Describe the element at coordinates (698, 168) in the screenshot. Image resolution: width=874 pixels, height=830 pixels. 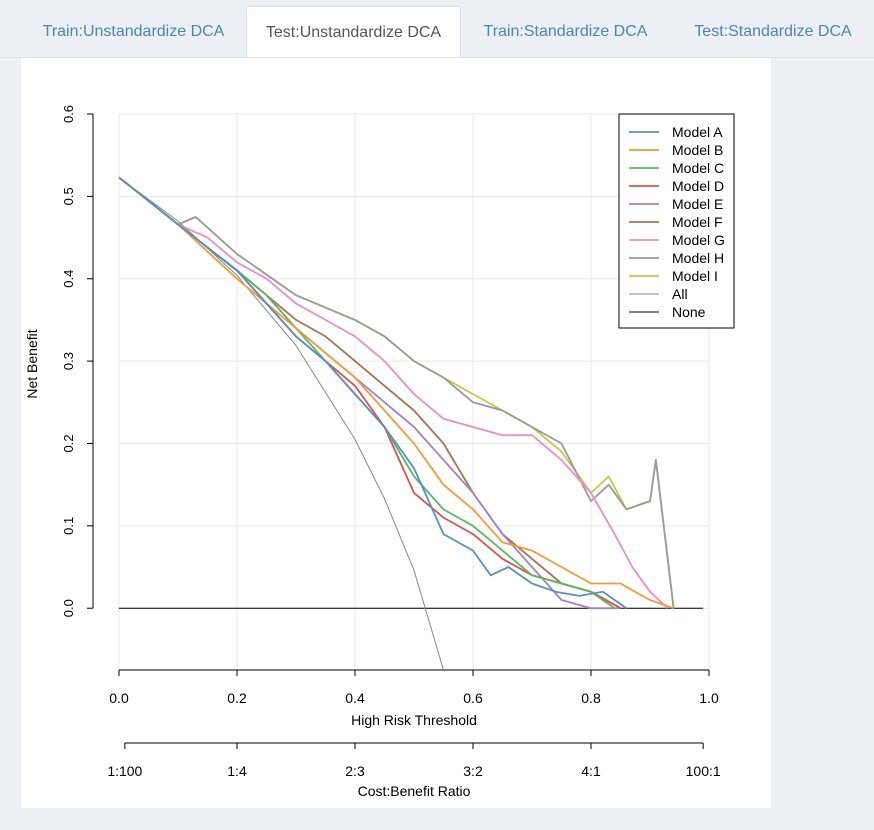
I see `legend-label: Model C` at that location.